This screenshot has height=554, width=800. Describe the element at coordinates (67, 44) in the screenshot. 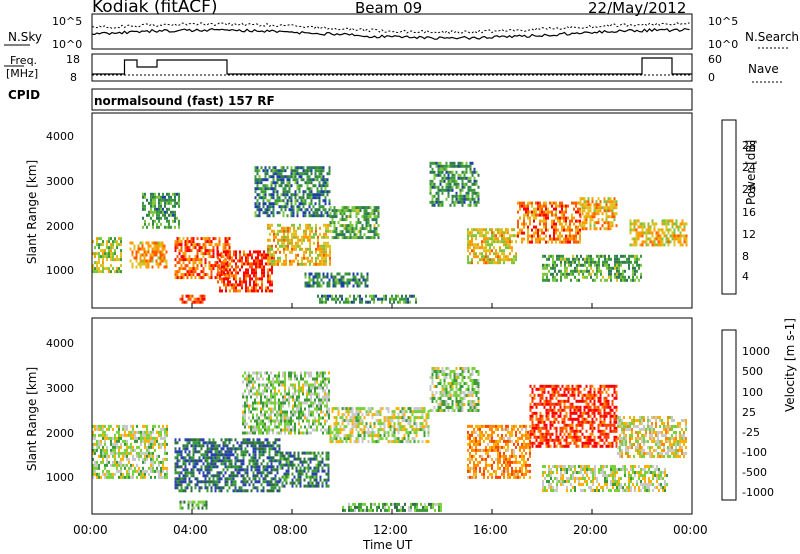

I see `noise-left-tick-bottom: 10^0` at that location.